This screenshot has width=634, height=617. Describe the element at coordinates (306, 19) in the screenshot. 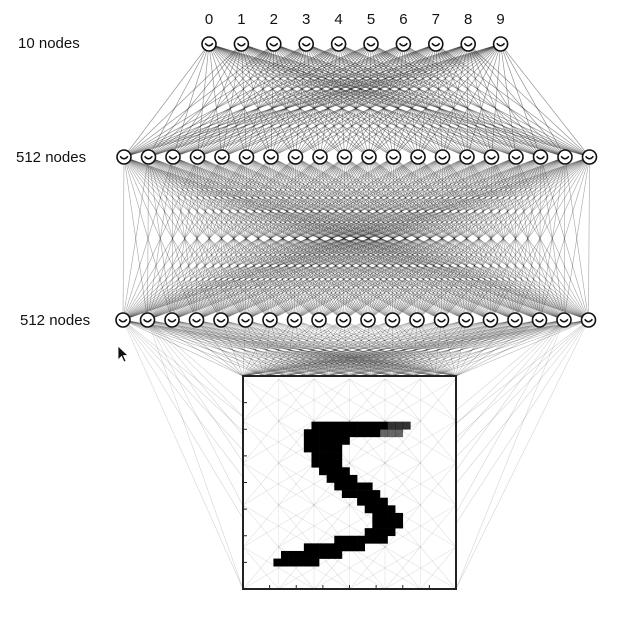

I see `output-class-label: 3` at that location.